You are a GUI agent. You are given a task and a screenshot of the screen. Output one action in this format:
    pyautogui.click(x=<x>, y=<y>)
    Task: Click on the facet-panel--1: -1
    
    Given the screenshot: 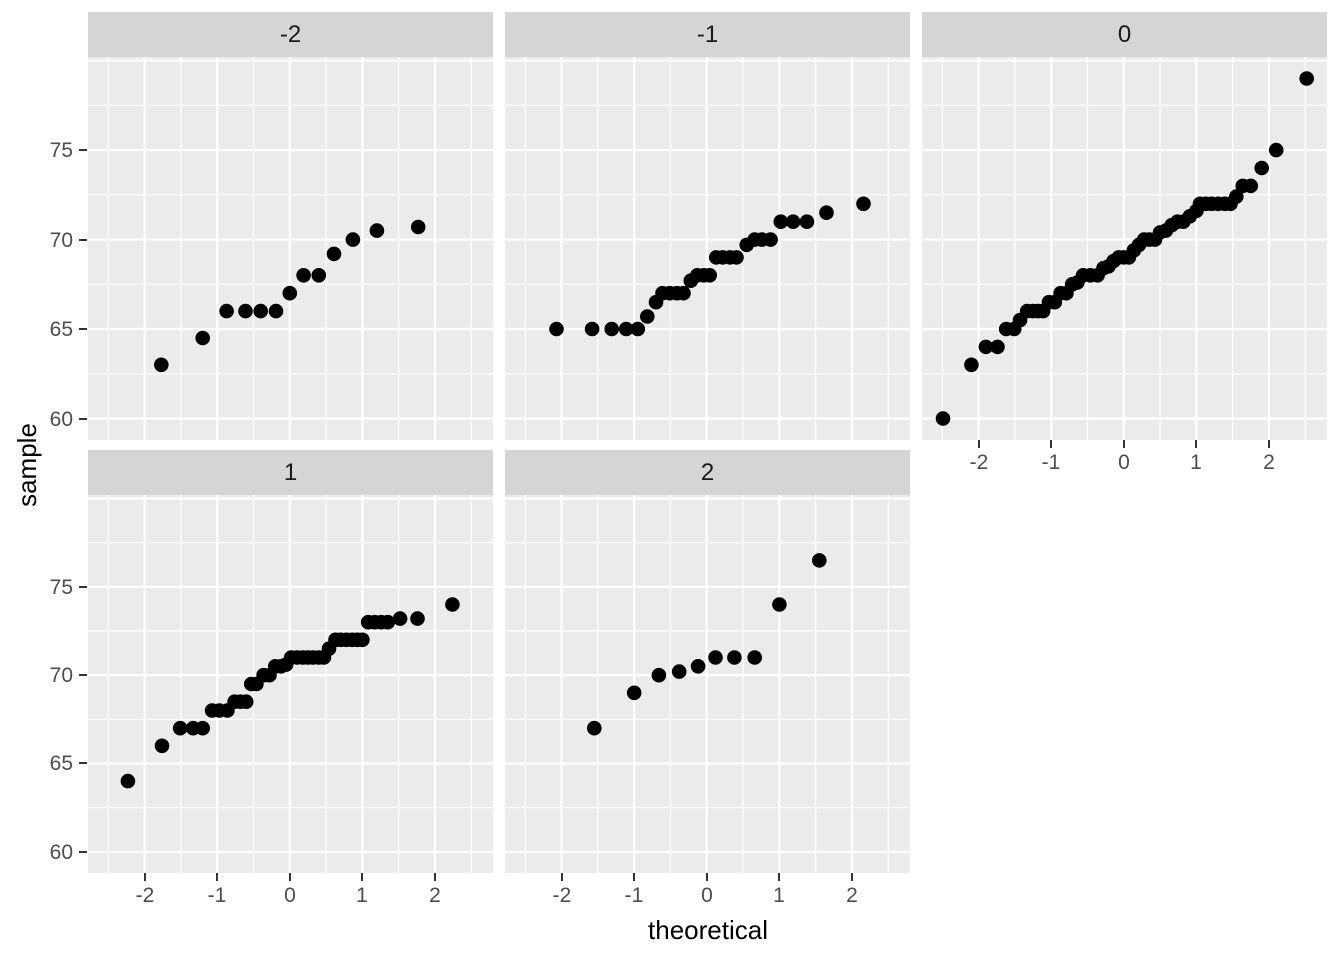 What is the action you would take?
    pyautogui.click(x=707, y=226)
    